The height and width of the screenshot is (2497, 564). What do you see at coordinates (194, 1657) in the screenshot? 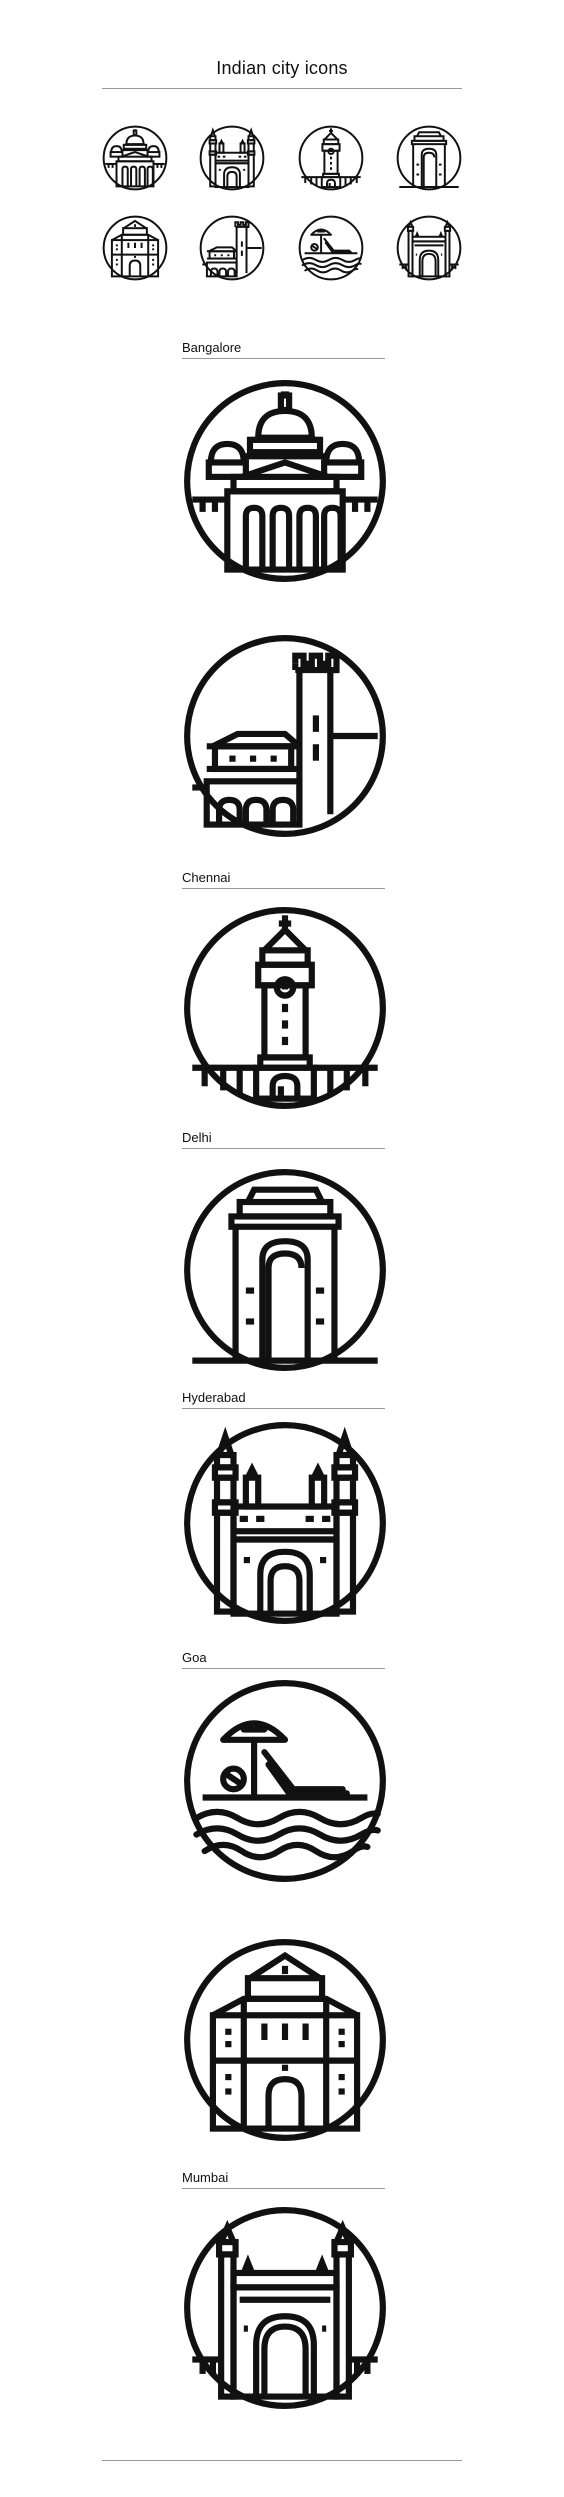
I see `section-label-goa: Goa` at bounding box center [194, 1657].